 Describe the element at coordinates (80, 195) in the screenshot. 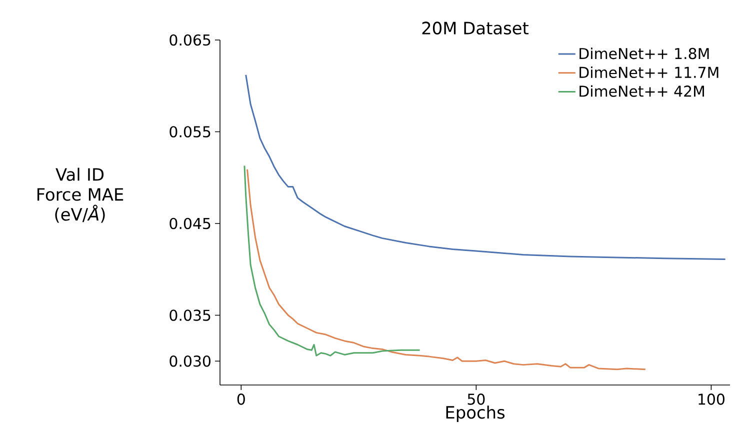

I see `y-axis-title: Val ID Force MAE (eV/Å)` at that location.